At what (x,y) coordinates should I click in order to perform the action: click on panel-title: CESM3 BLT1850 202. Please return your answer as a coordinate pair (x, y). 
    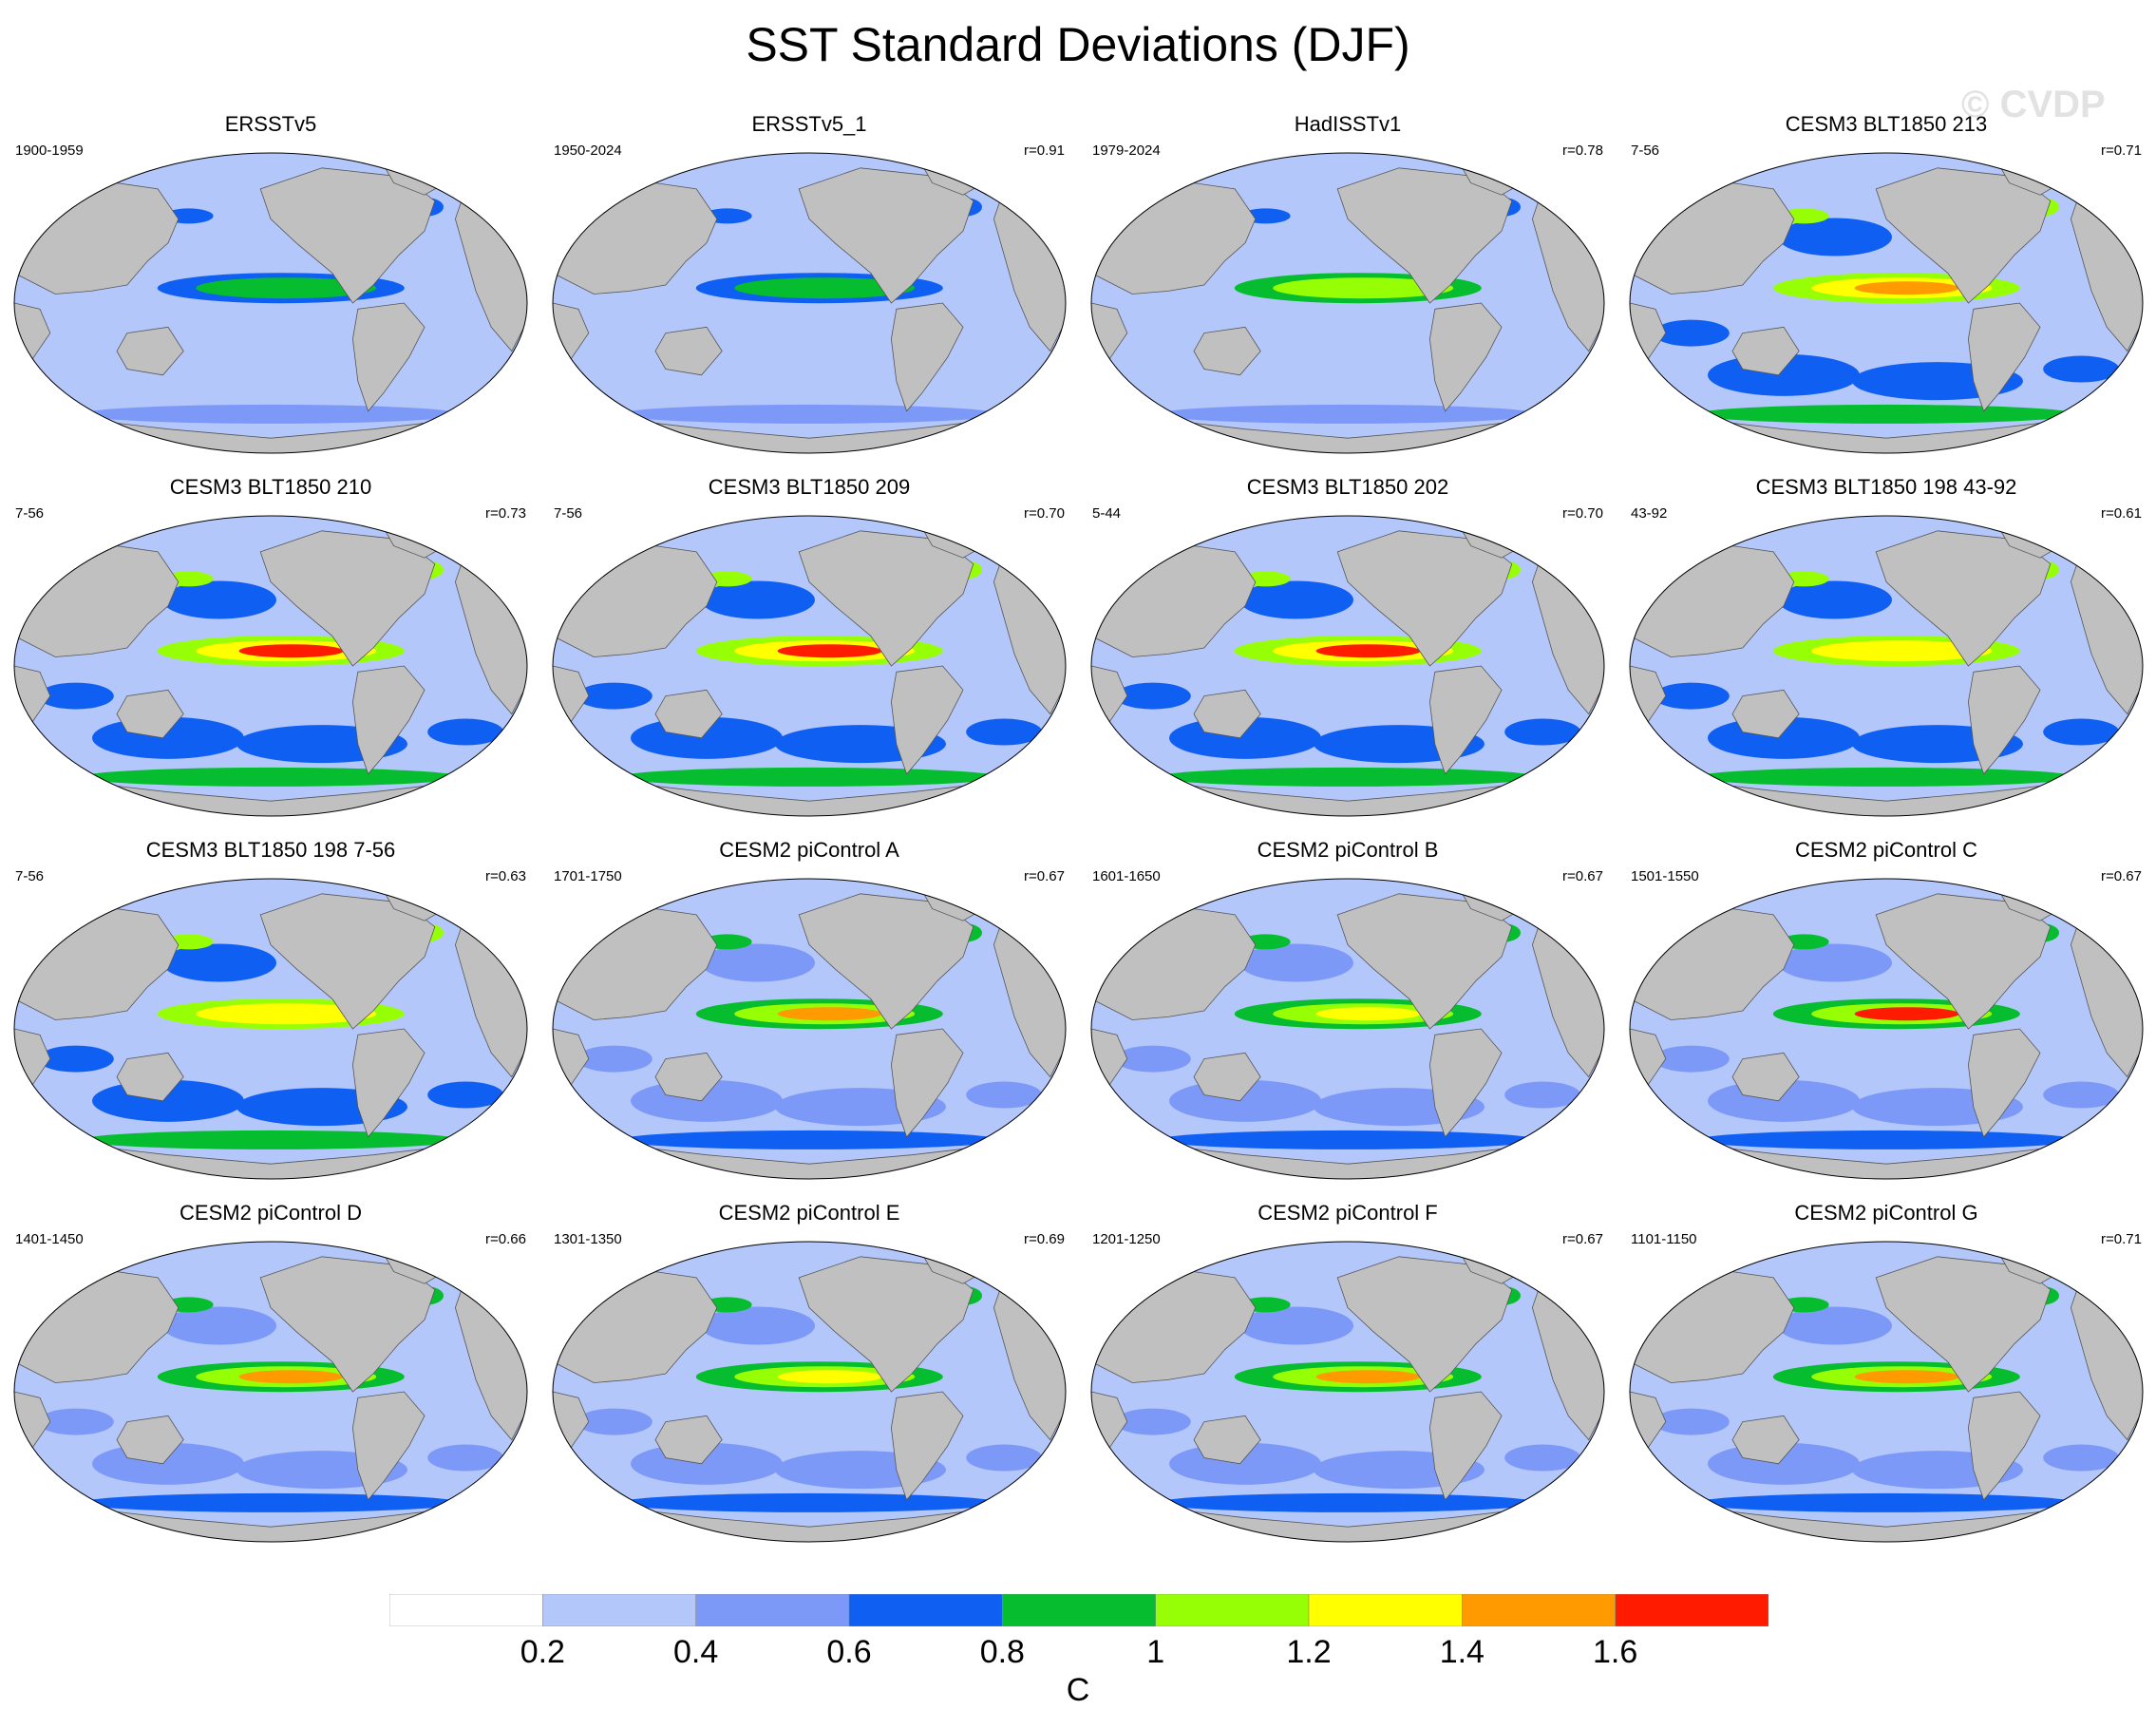
    Looking at the image, I should click on (1348, 487).